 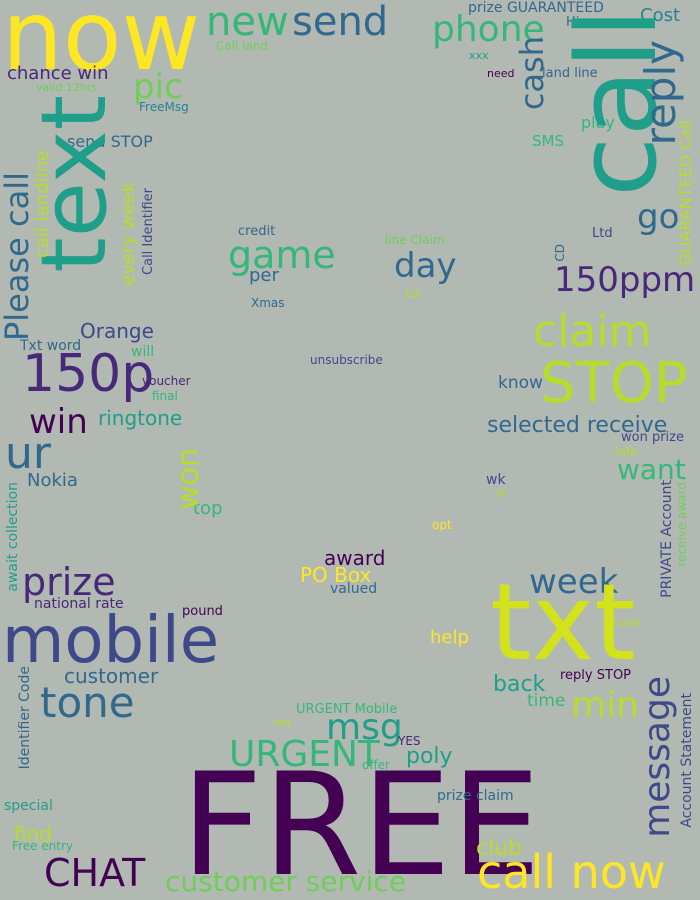 I want to click on word-receive-award: receive award, so click(x=682, y=524).